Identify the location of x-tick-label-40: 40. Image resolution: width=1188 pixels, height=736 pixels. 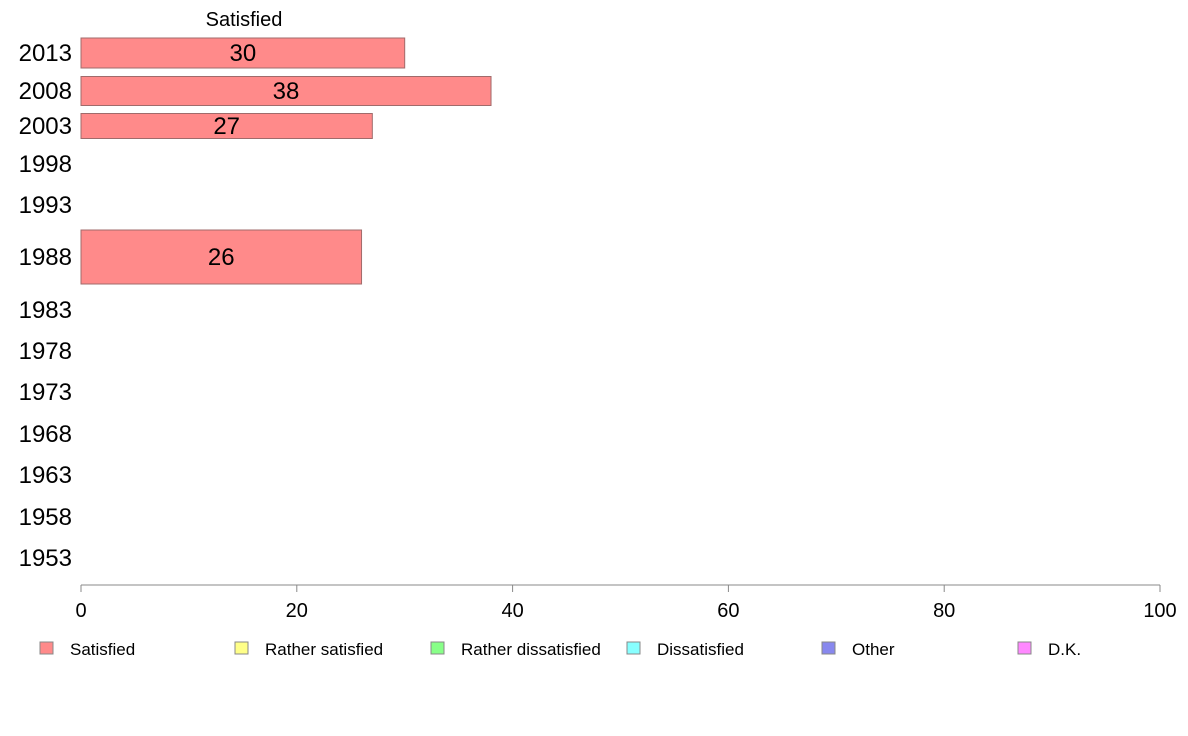
(512, 611).